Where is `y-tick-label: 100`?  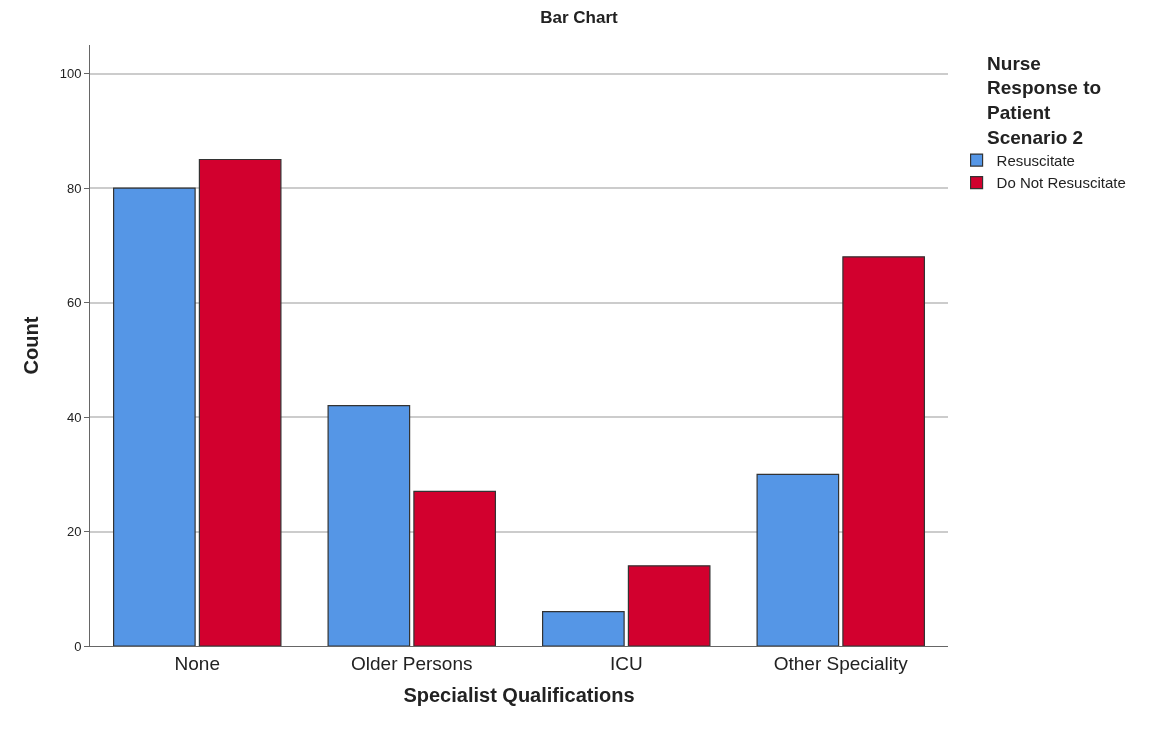 y-tick-label: 100 is located at coordinates (70, 74).